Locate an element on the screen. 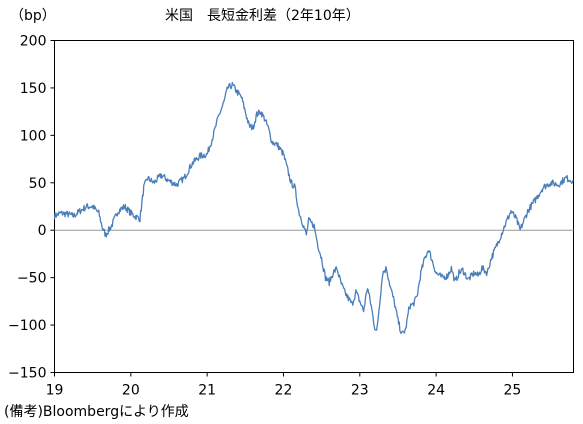  y-tick-label: −100 is located at coordinates (27, 326).